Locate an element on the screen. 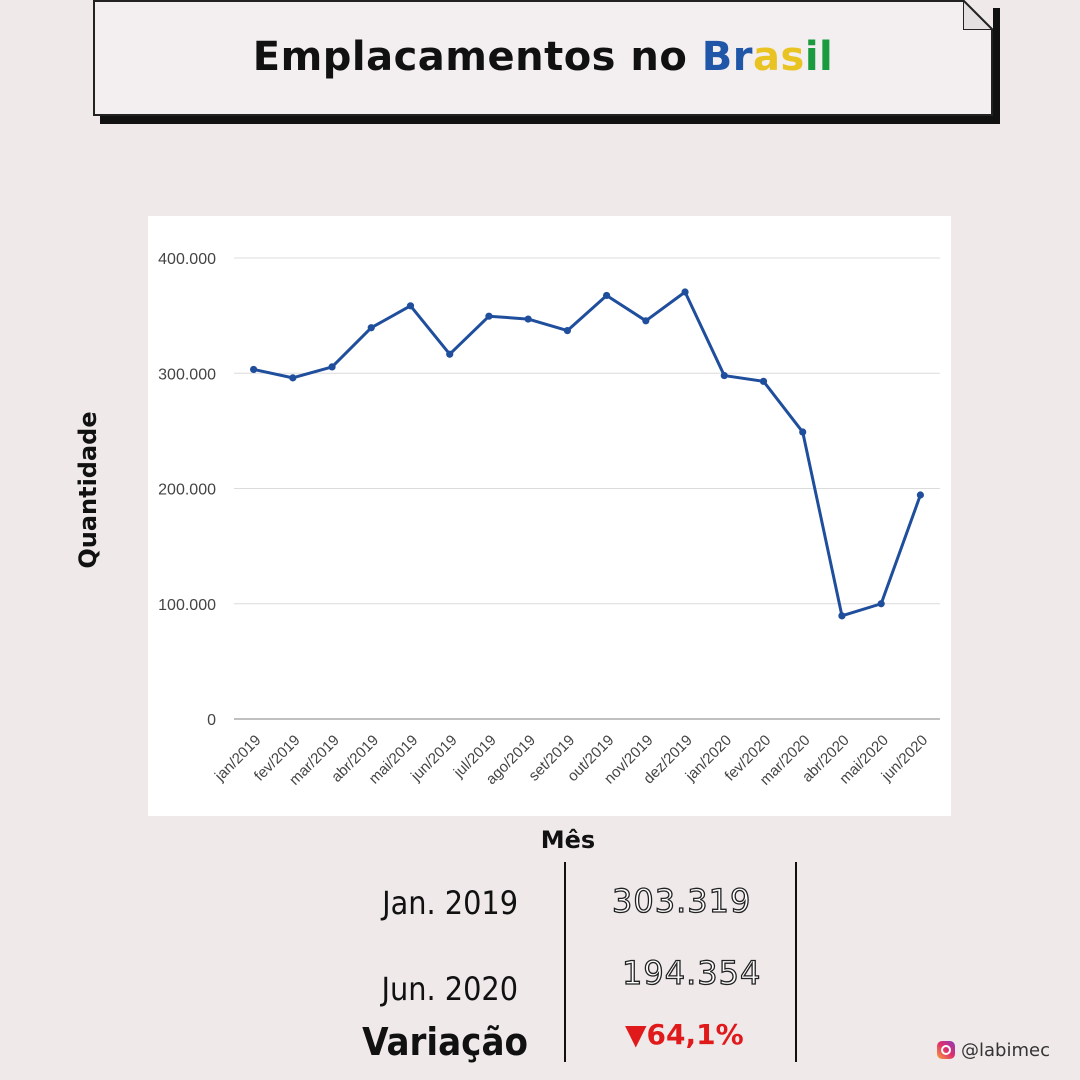 Image resolution: width=1080 pixels, height=1080 pixels. social-handle-text: @labimec is located at coordinates (1005, 1050).